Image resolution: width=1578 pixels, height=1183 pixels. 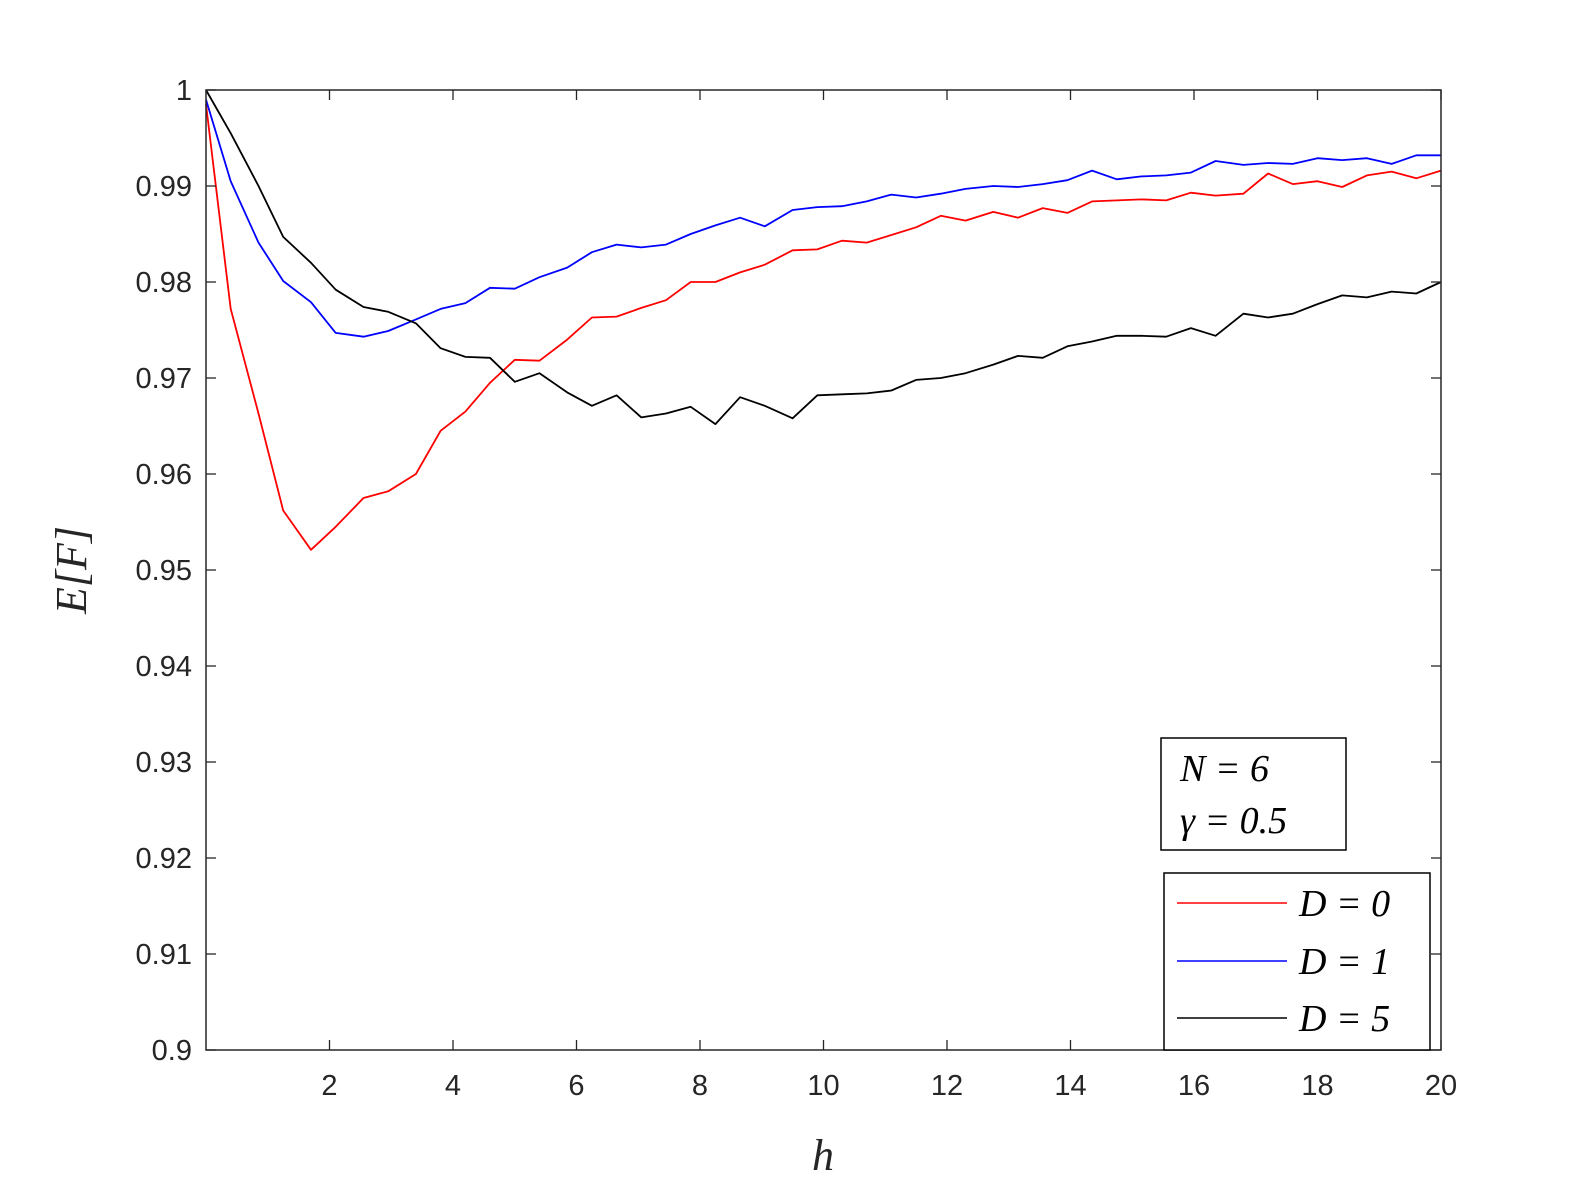 I want to click on x-tick-label: 14, so click(x=1070, y=1086).